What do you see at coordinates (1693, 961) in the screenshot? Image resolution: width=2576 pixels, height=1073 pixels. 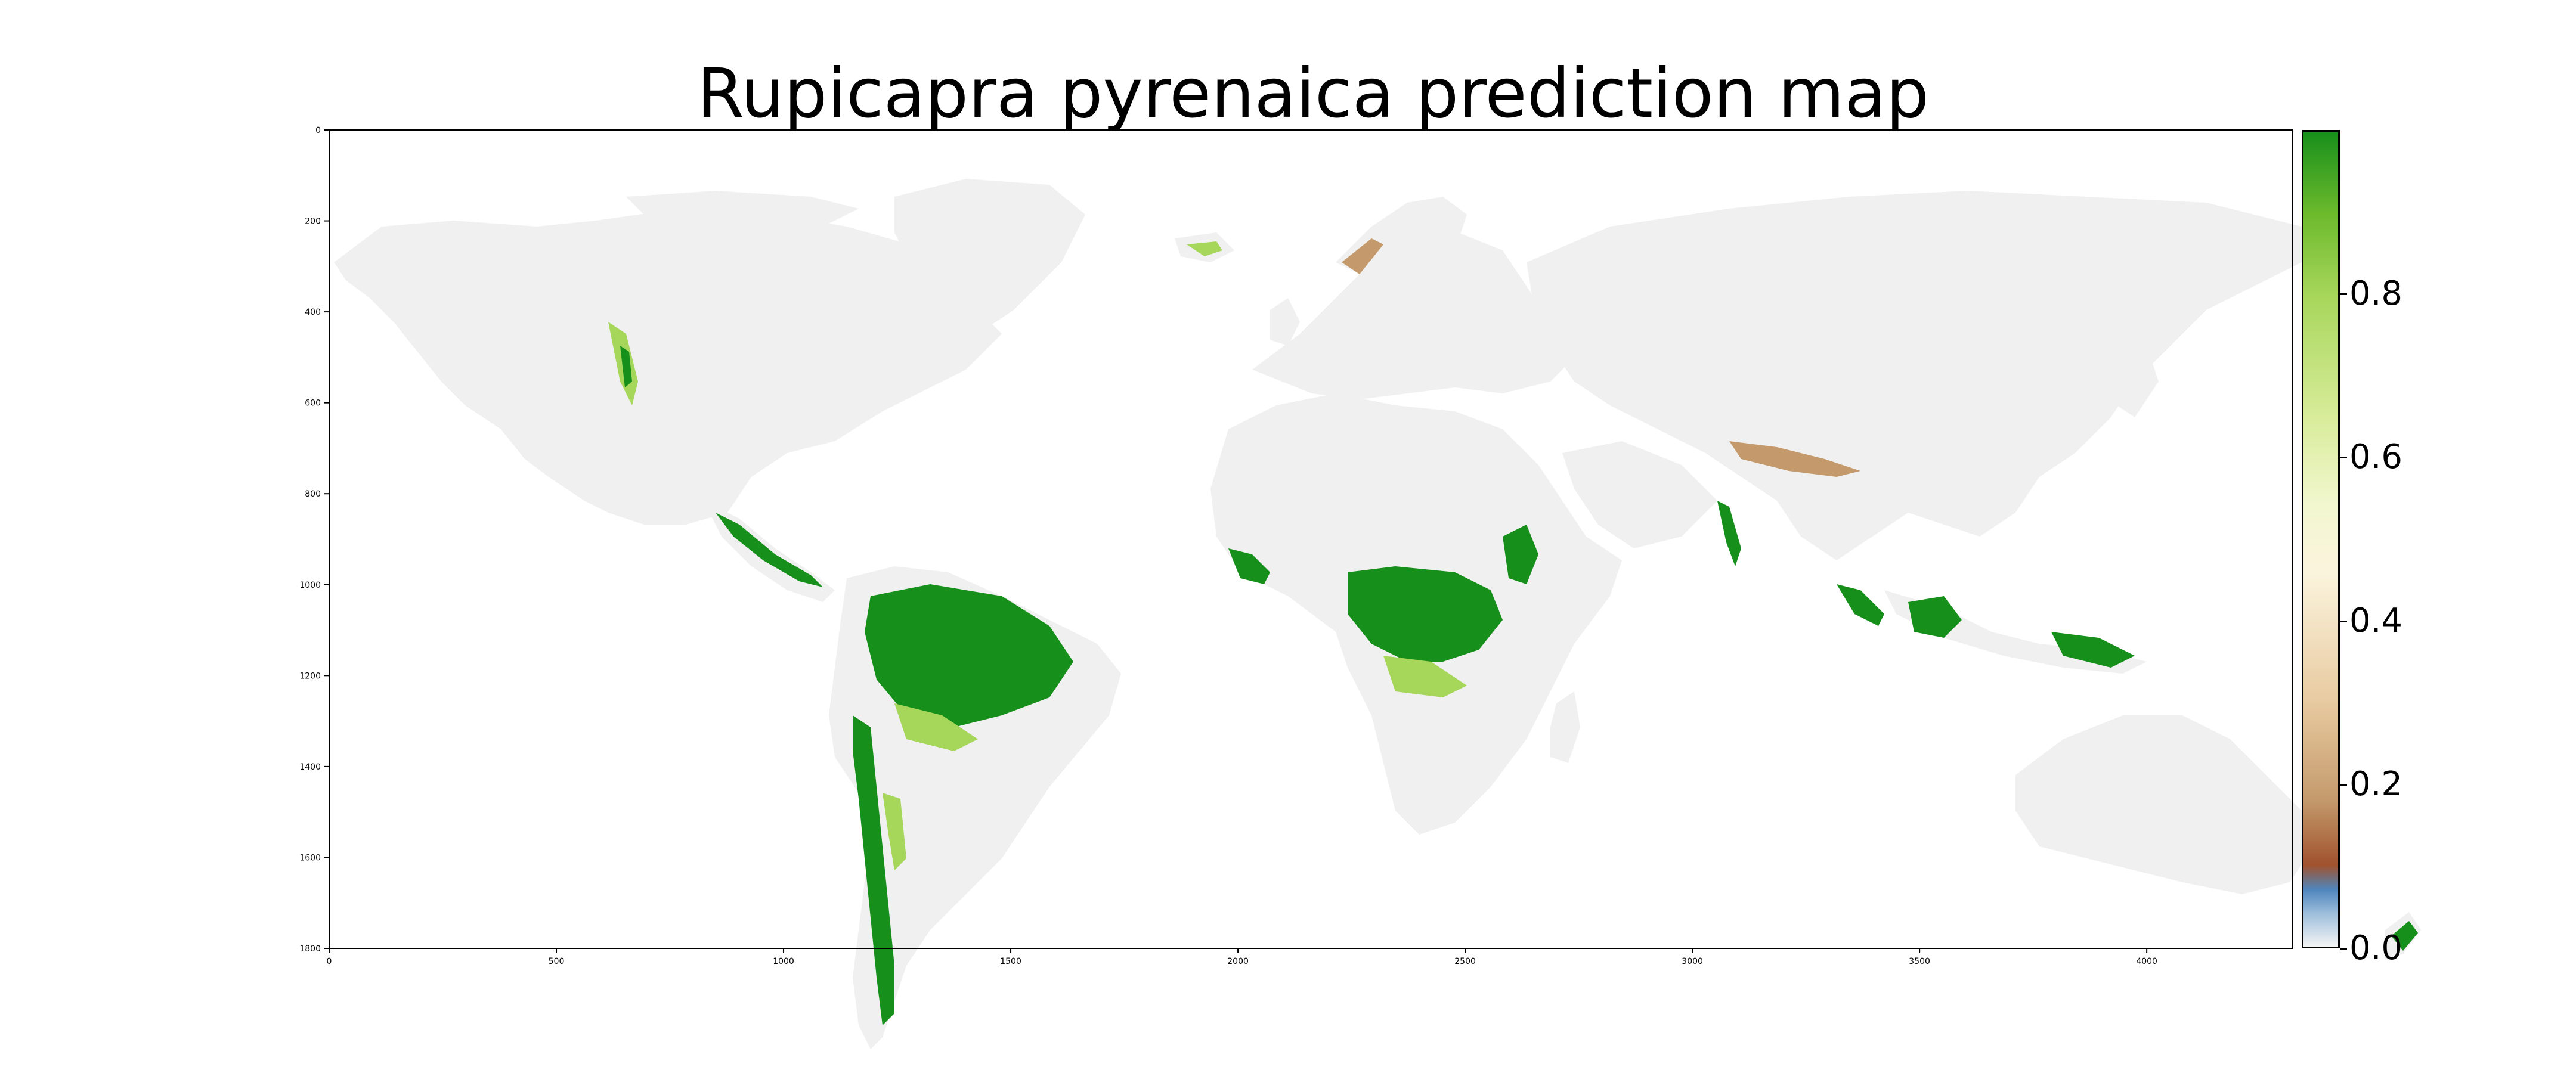 I see `x-tick-label: 3000` at bounding box center [1693, 961].